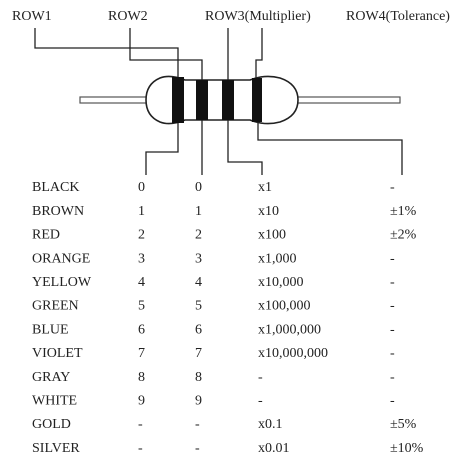  Describe the element at coordinates (268, 211) in the screenshot. I see `multiplier: x10` at that location.